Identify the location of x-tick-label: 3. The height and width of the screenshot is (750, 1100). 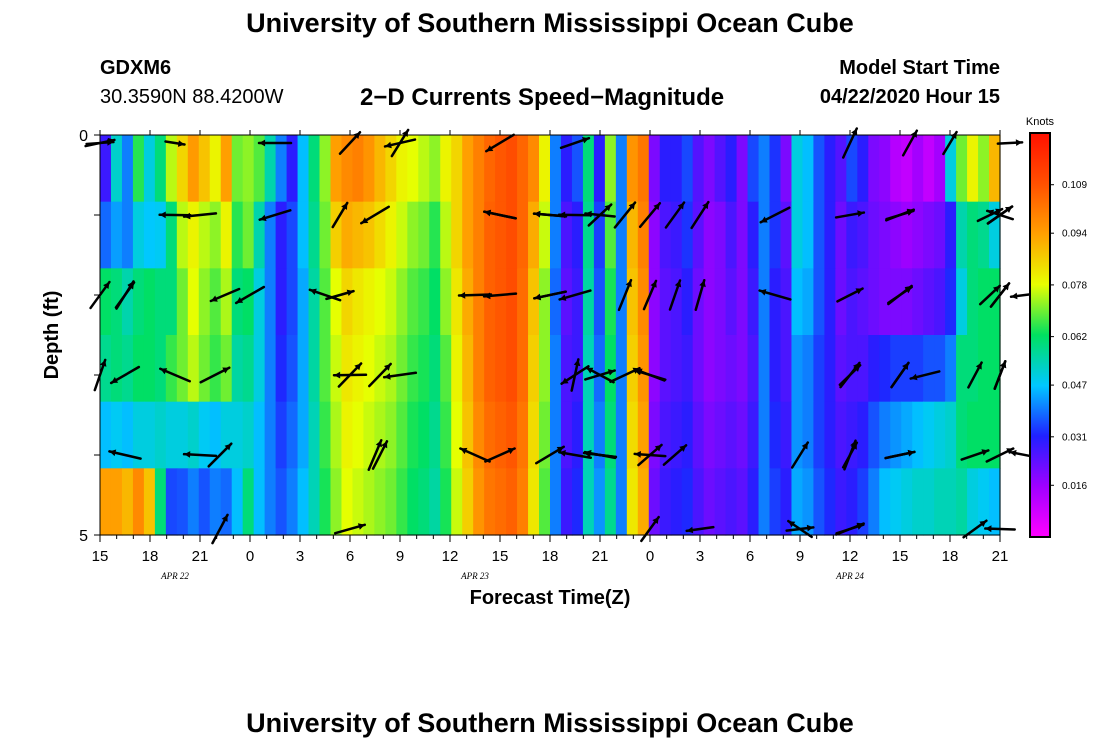
(700, 556).